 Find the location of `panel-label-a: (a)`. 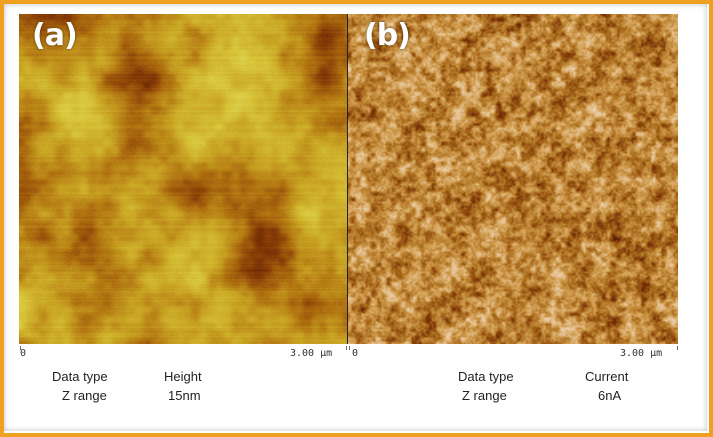

panel-label-a: (a) is located at coordinates (55, 35).